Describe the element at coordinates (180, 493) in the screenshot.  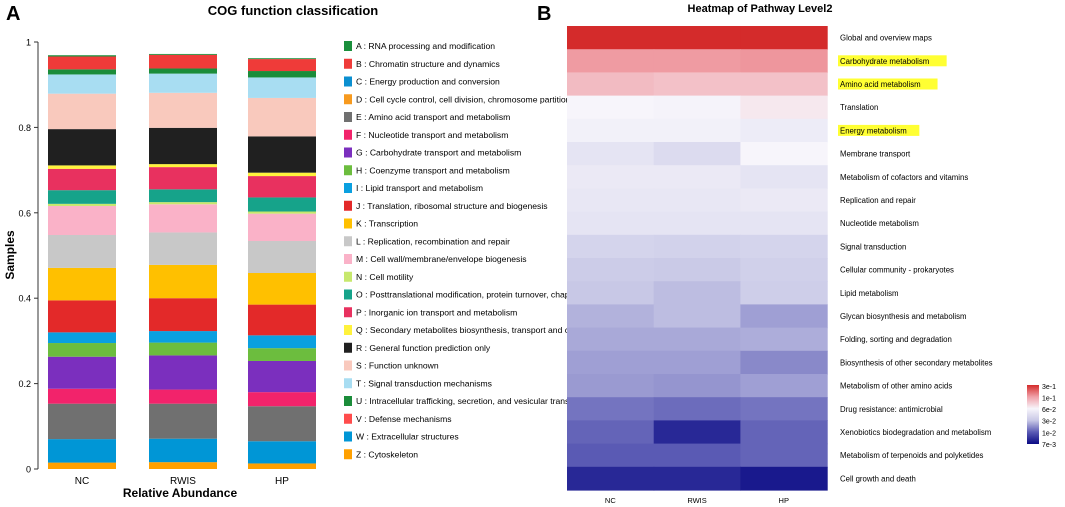
I see `panel-a-x-axis-label: Relative Abundance` at that location.